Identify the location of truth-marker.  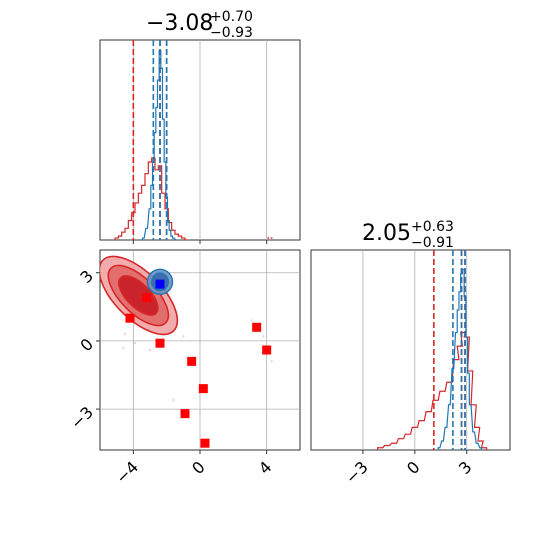
(160, 284).